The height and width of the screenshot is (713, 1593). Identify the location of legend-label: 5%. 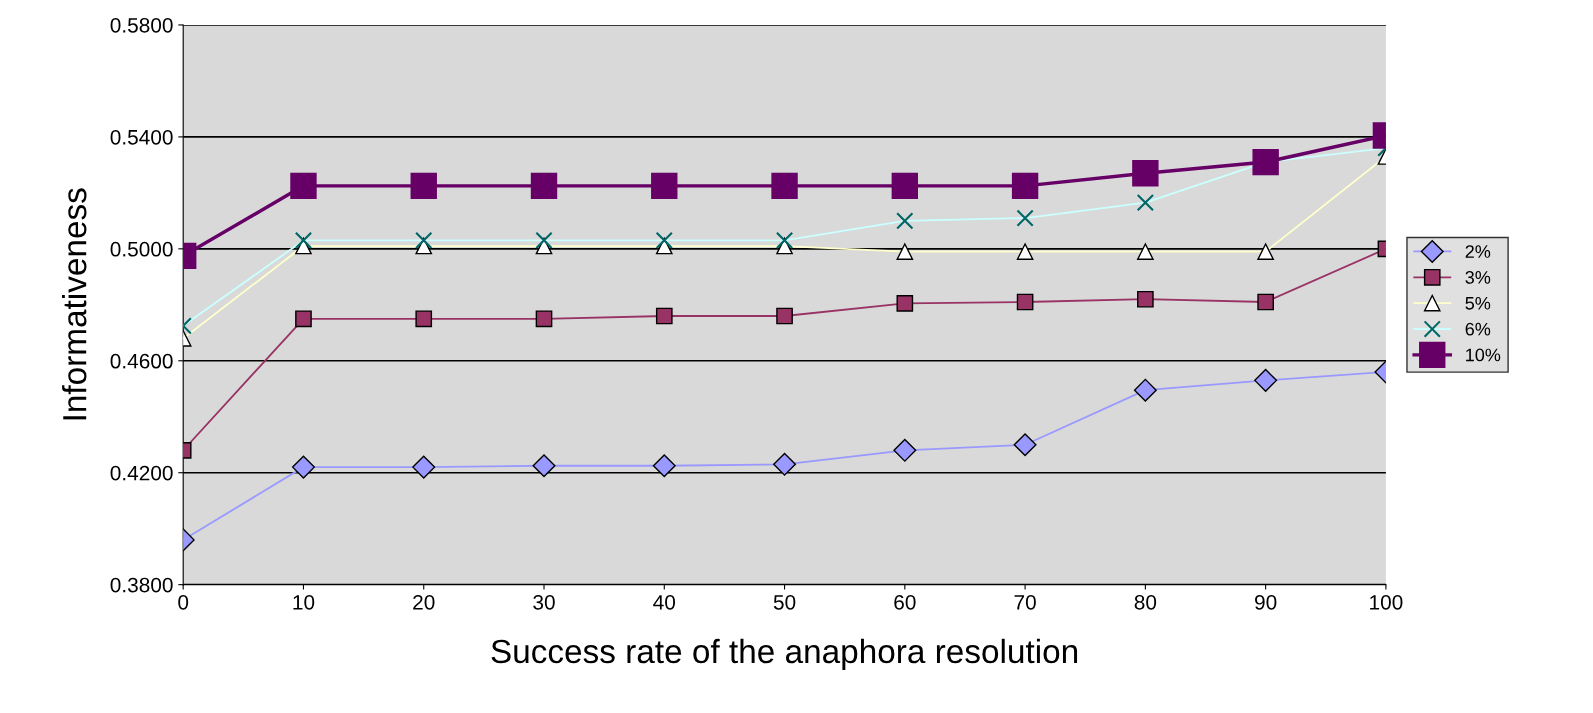
(1478, 303).